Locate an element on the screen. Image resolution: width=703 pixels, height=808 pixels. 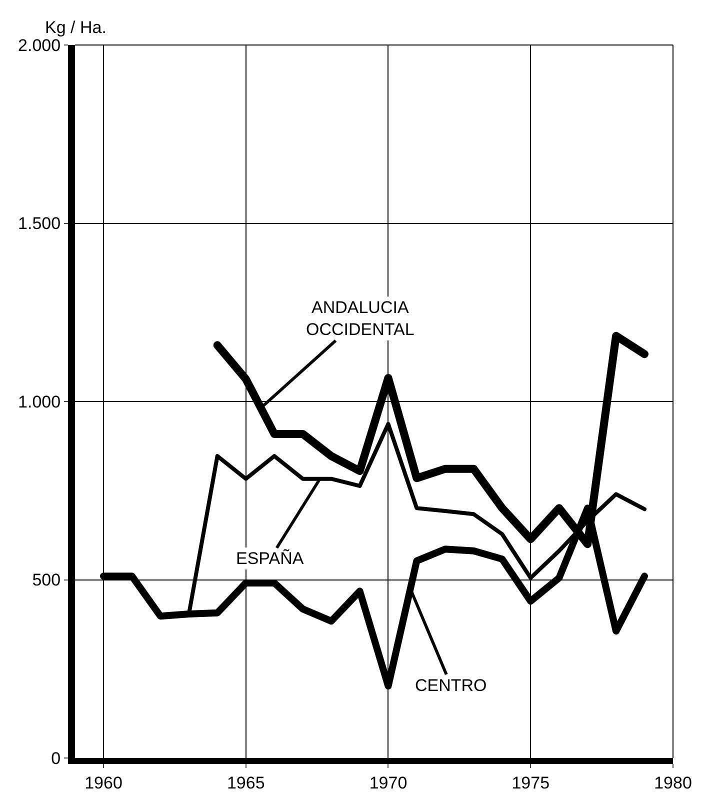
y-tick-label: 0 is located at coordinates (56, 758).